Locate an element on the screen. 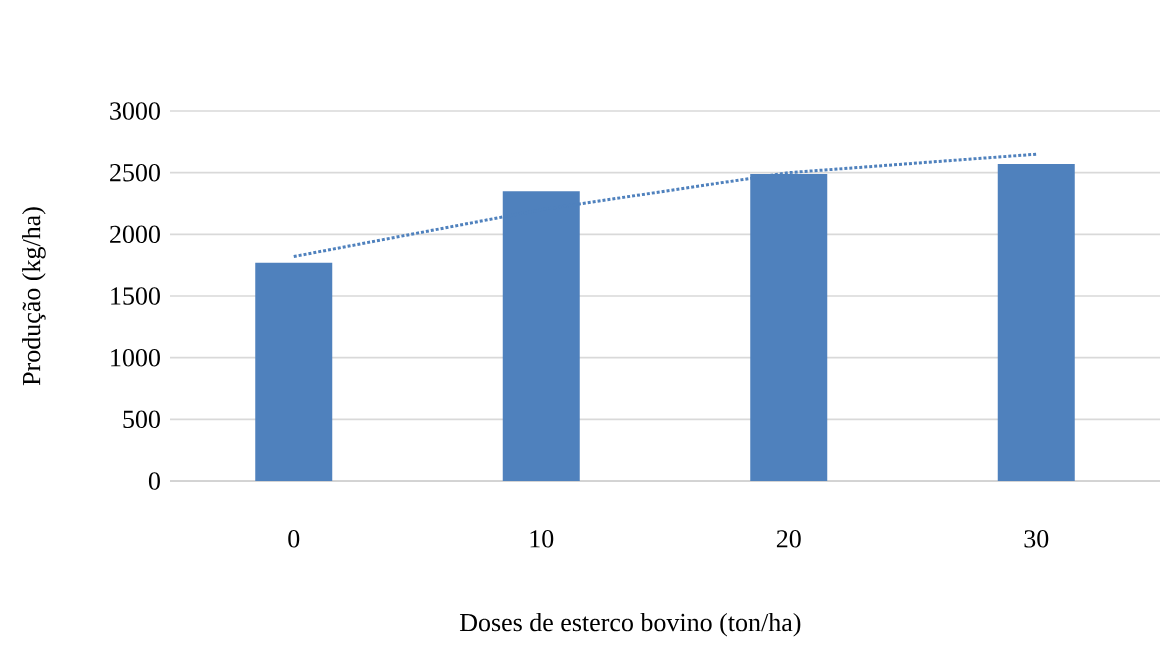 This screenshot has height=672, width=1163. x-tick-label: 30 is located at coordinates (1036, 539).